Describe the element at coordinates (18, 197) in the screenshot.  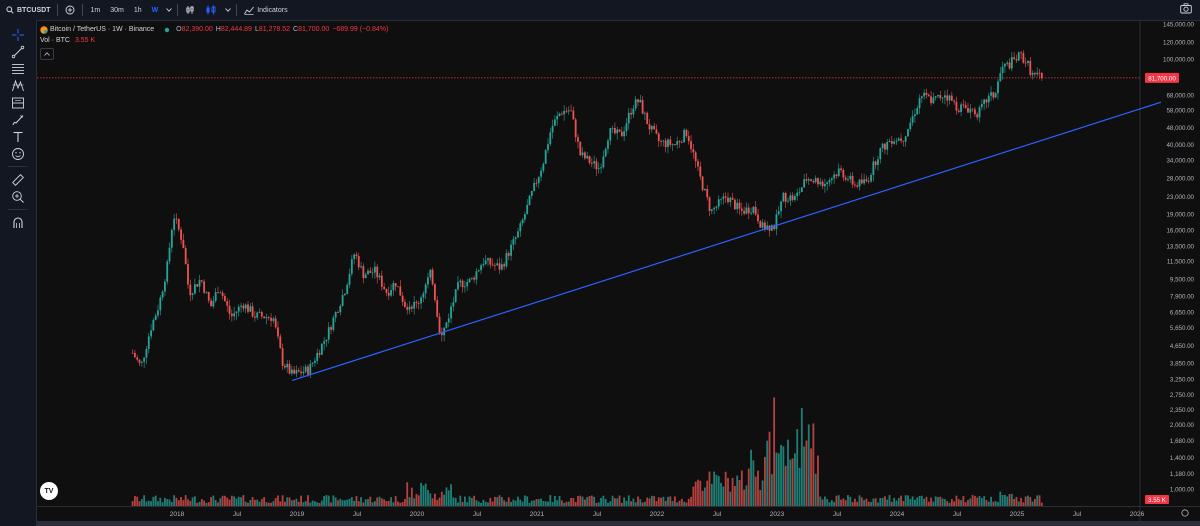
I see `zoom-in-icon` at that location.